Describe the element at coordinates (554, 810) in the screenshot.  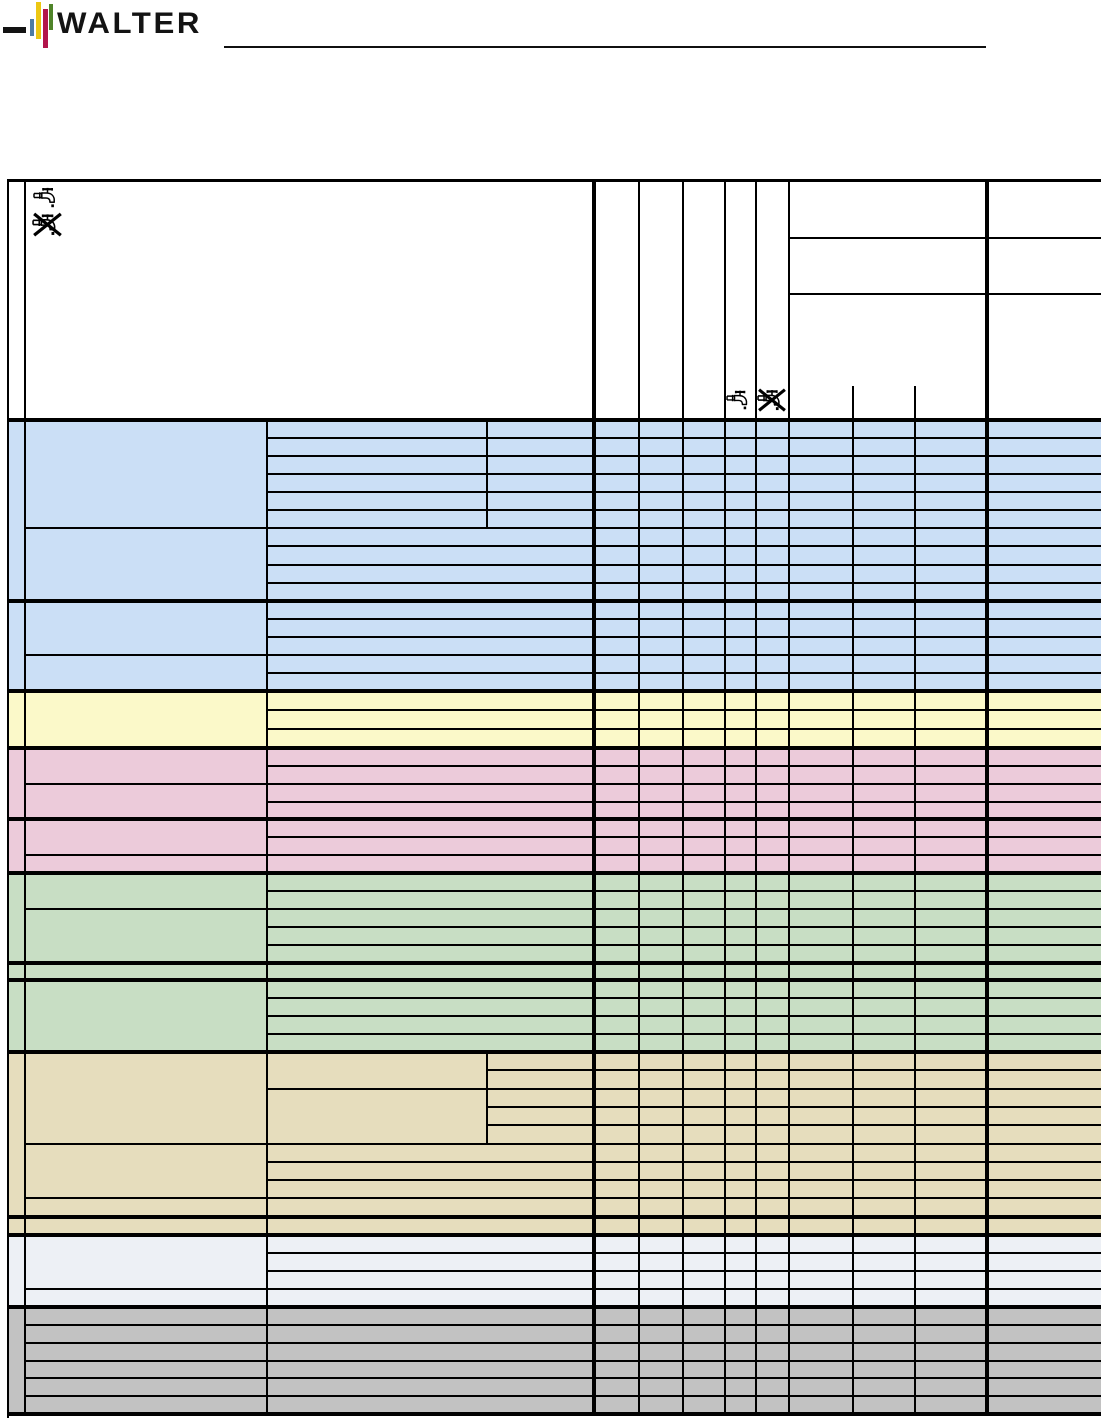
I see `section-pink` at that location.